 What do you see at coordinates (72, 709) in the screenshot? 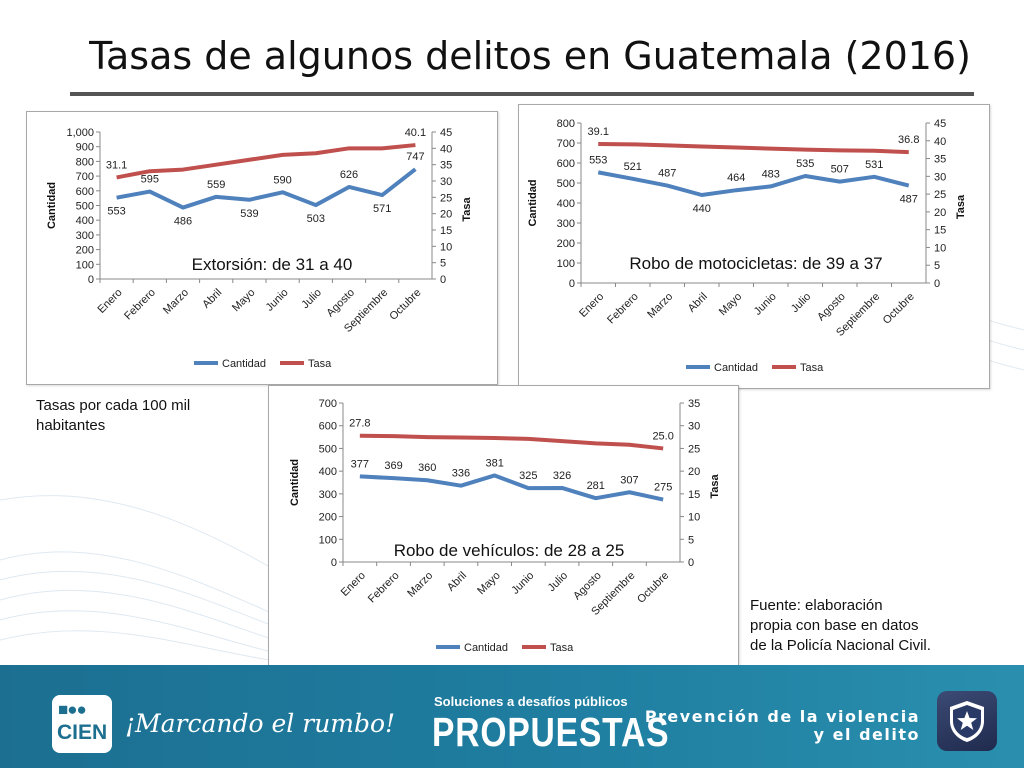
I see `cien-logo-mark: ■●●` at bounding box center [72, 709].